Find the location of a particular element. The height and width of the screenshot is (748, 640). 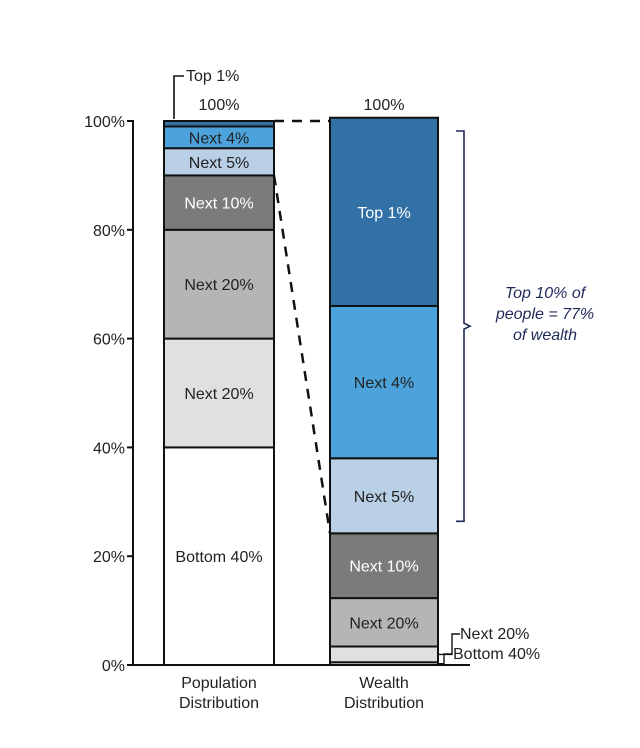

y-tick-label: 80% is located at coordinates (109, 231).